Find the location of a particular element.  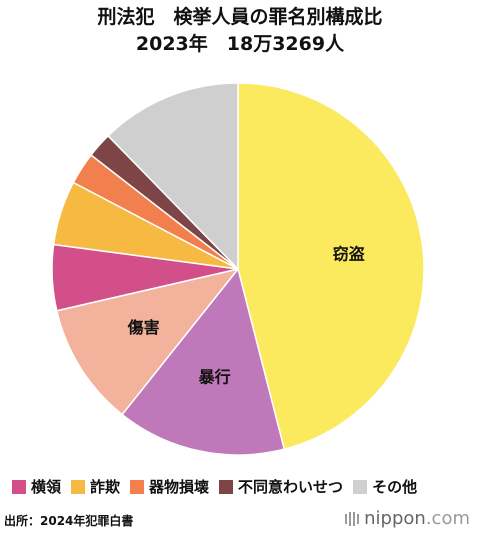

legend-item-sonota: その他 is located at coordinates (385, 486).